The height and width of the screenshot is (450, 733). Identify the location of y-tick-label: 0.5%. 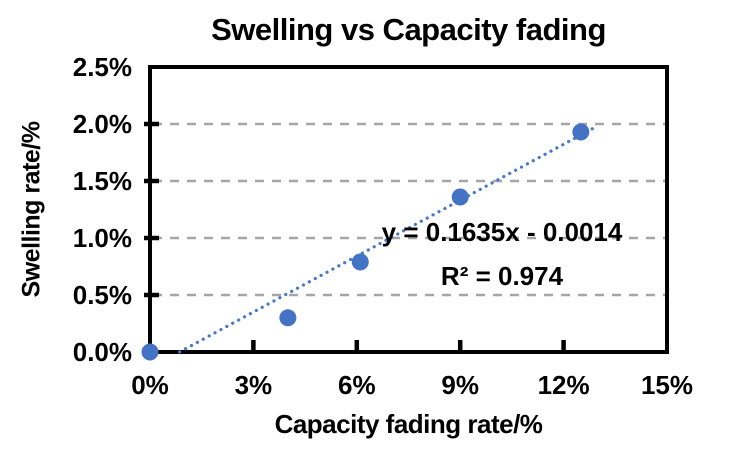
(102, 295).